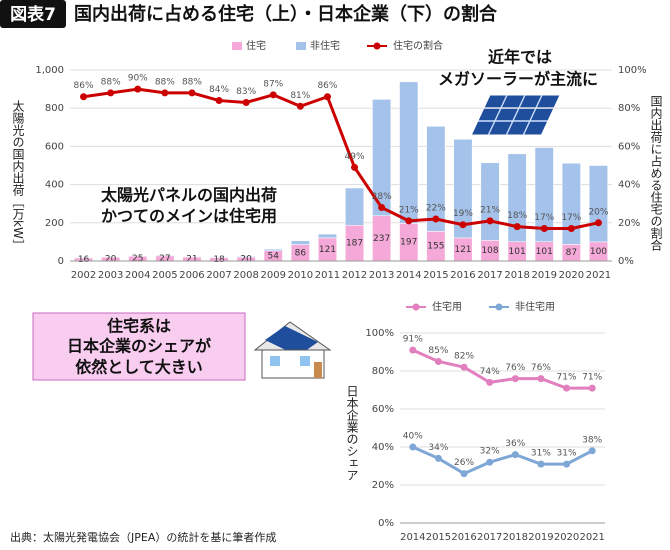  Describe the element at coordinates (137, 275) in the screenshot. I see `x-tick-label: 2004` at that location.